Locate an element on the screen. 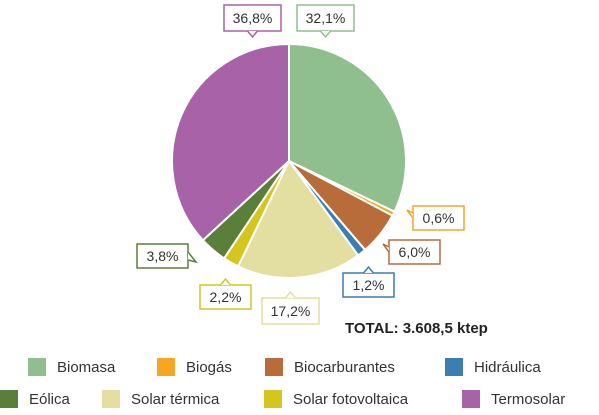 The width and height of the screenshot is (599, 415). legend-label: Biomasa is located at coordinates (86, 367).